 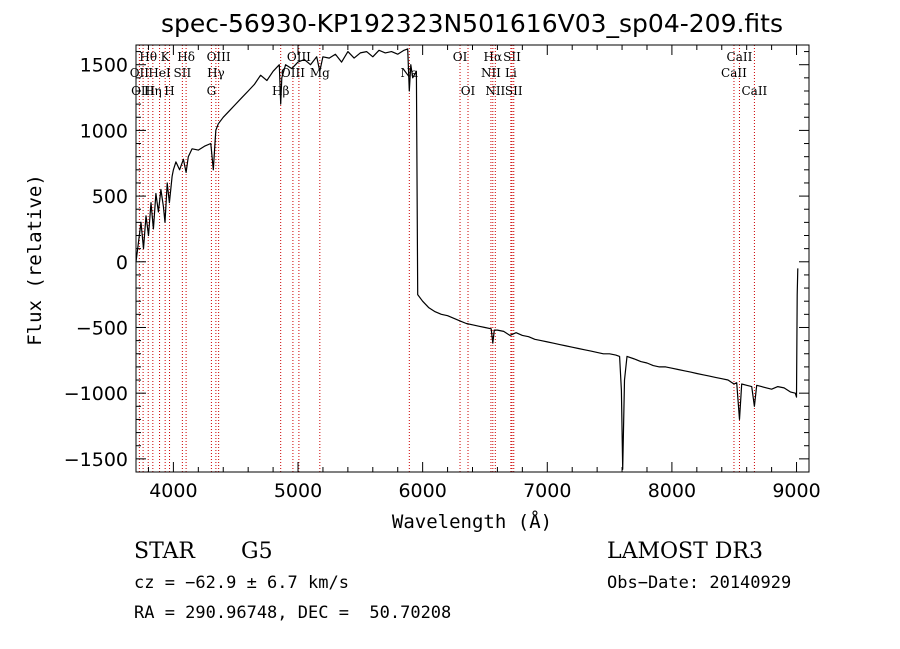 What do you see at coordinates (685, 551) in the screenshot?
I see `survey-name: LAMOST DR3` at bounding box center [685, 551].